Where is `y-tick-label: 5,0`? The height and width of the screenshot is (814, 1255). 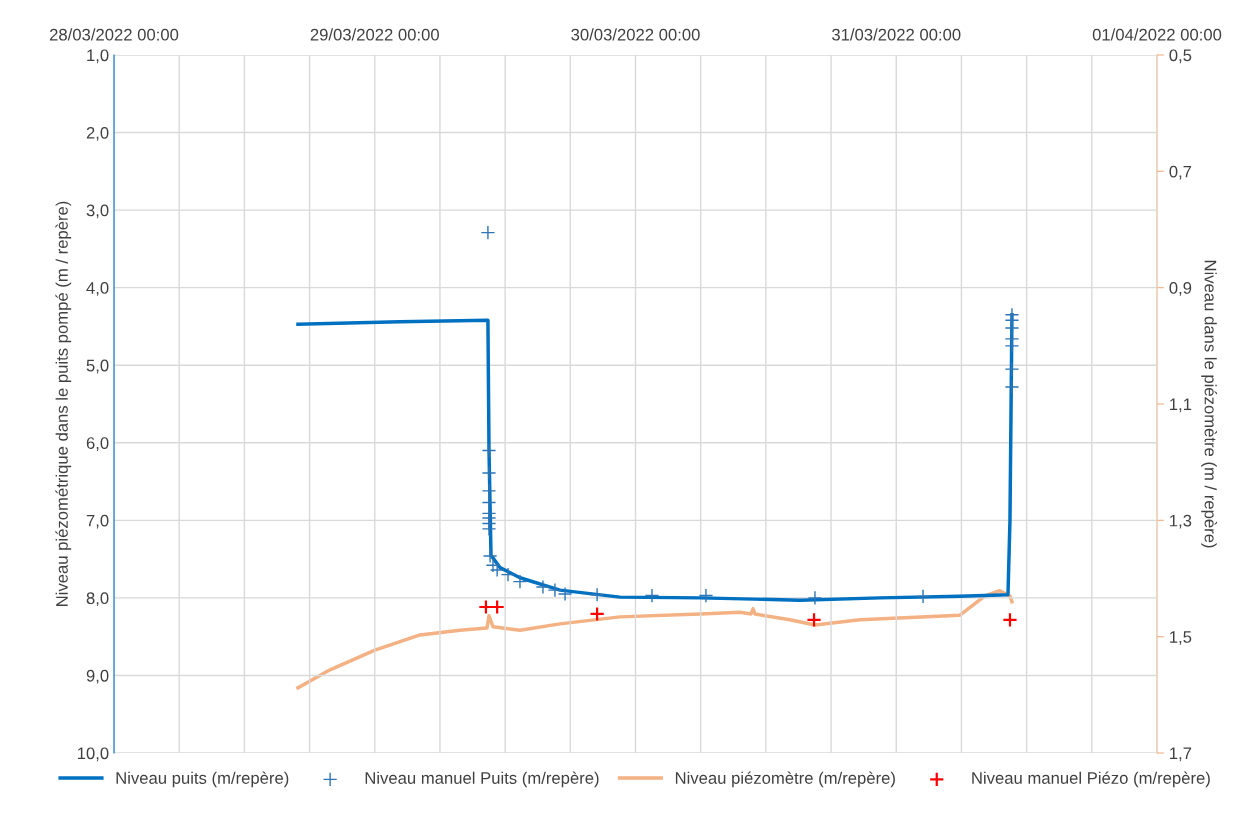 y-tick-label: 5,0 is located at coordinates (97, 366).